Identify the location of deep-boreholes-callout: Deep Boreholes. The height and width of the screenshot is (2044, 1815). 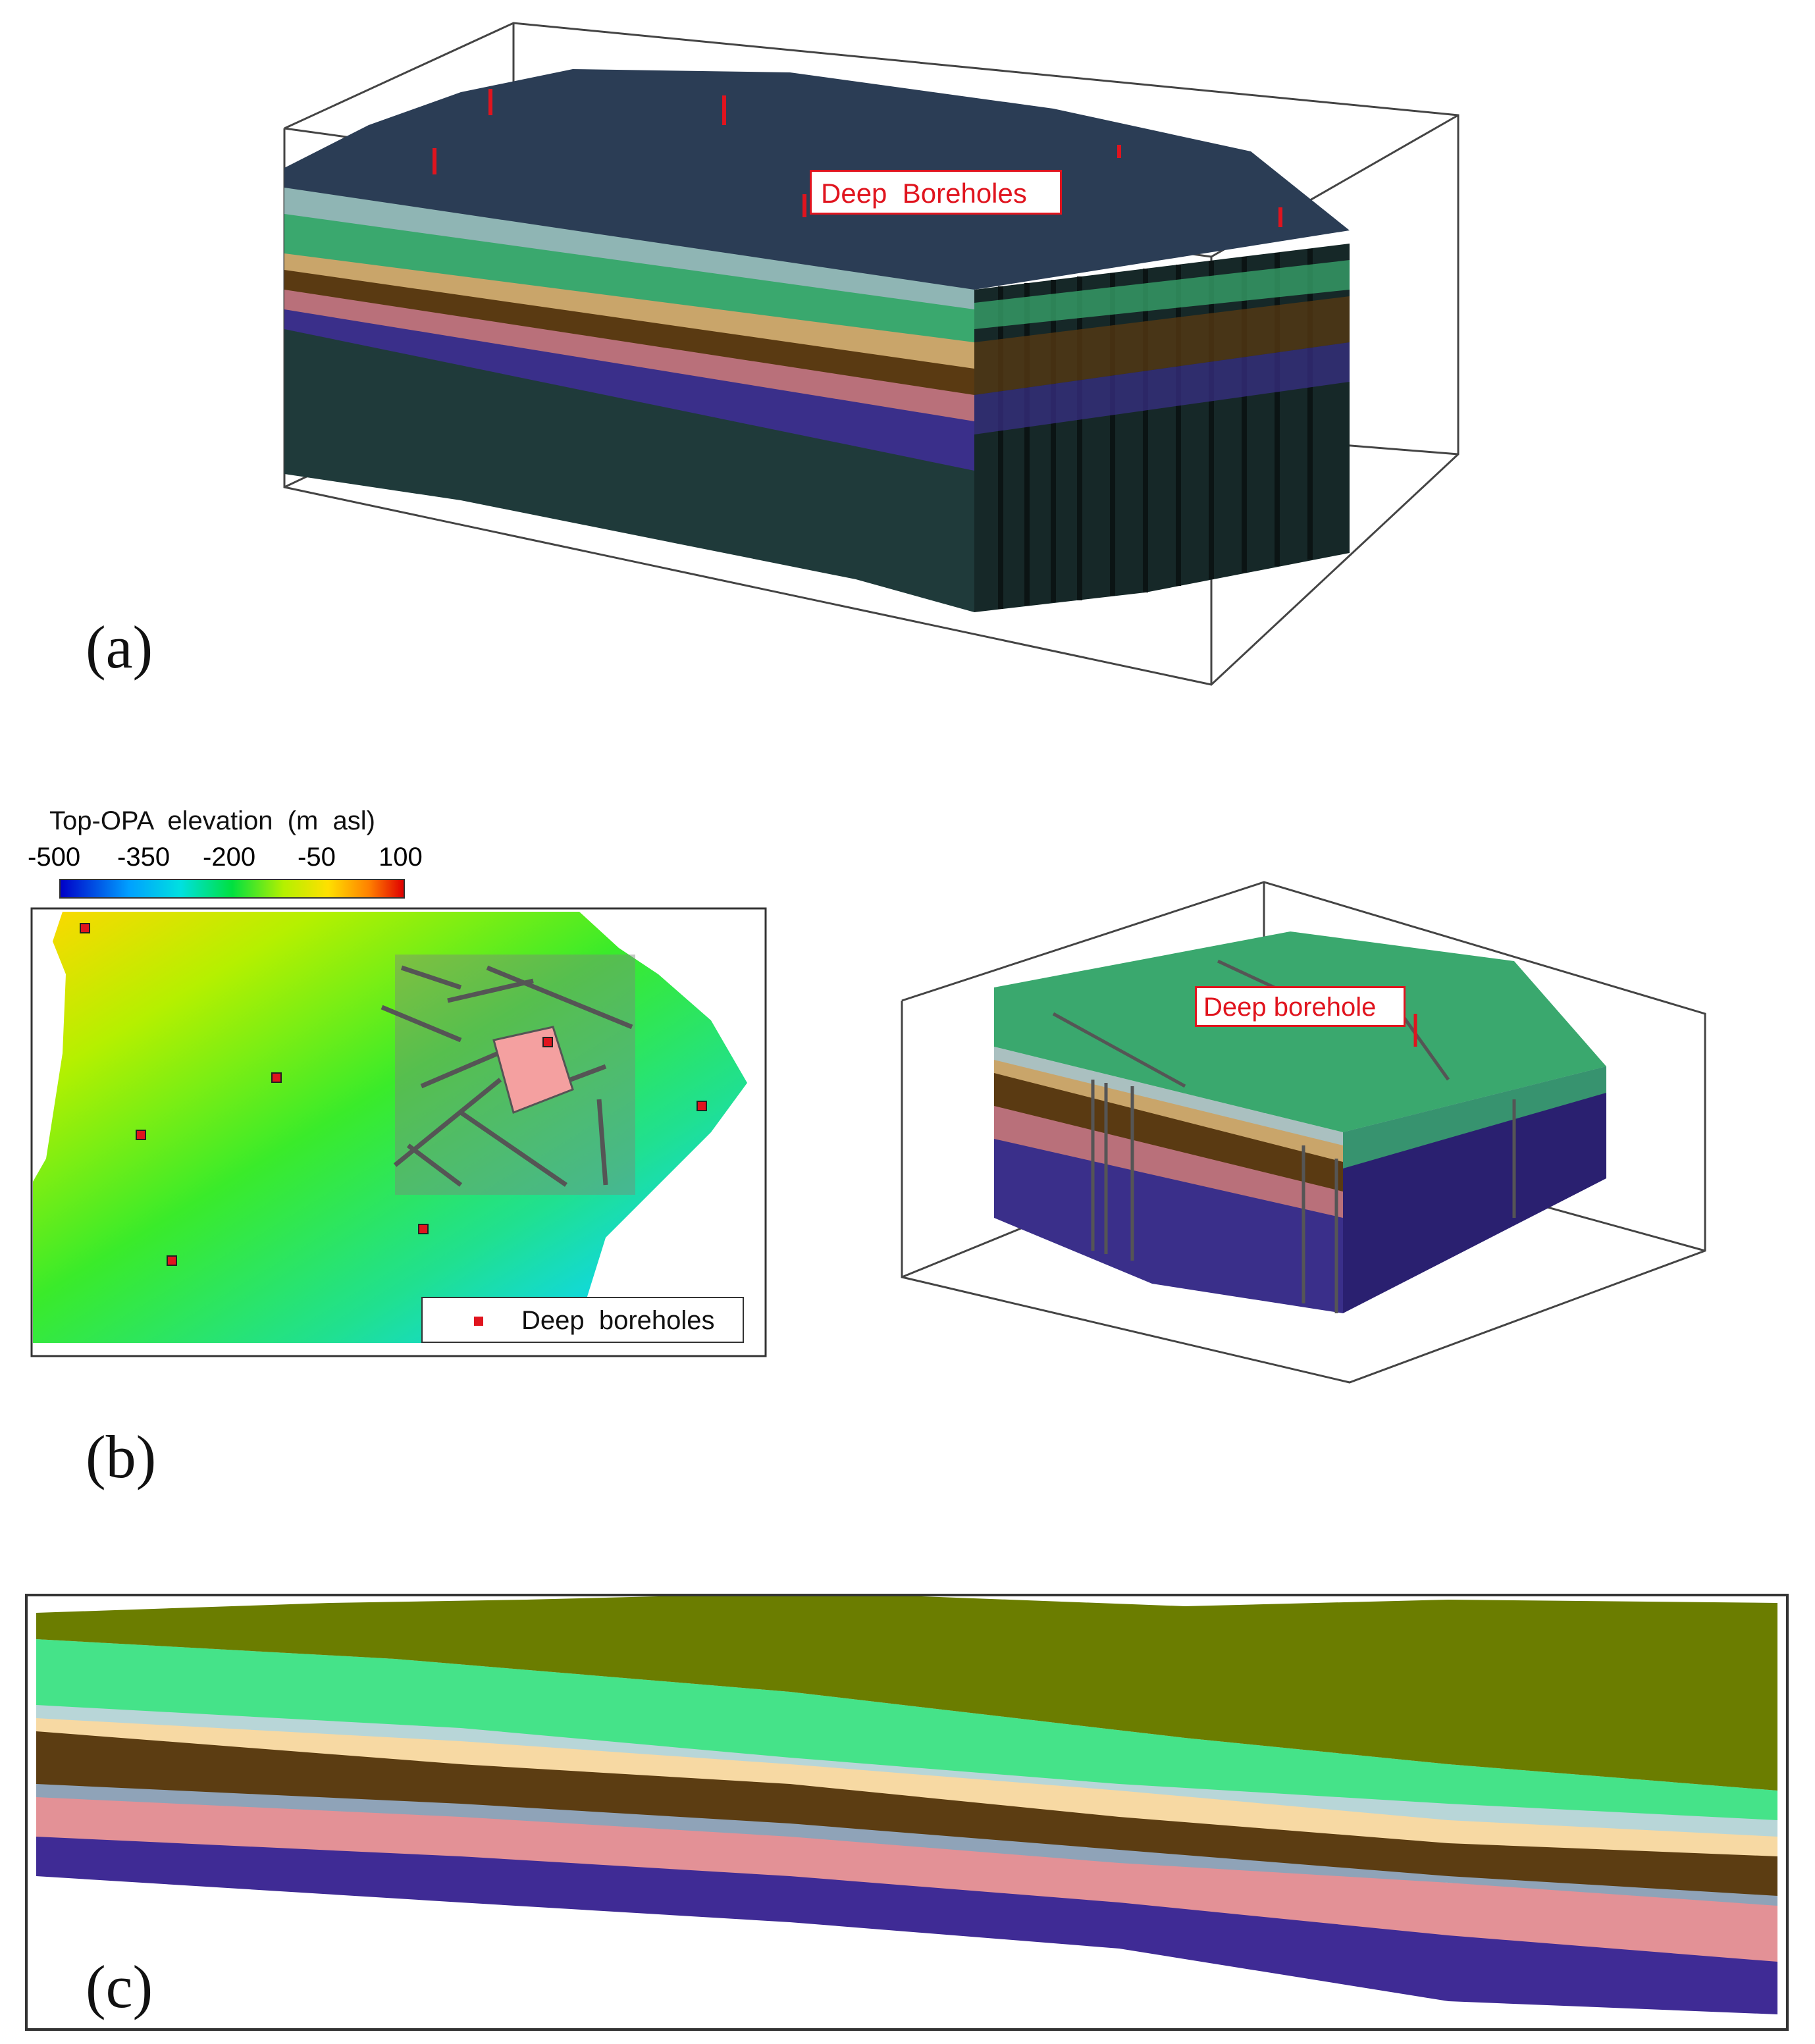
(936, 192).